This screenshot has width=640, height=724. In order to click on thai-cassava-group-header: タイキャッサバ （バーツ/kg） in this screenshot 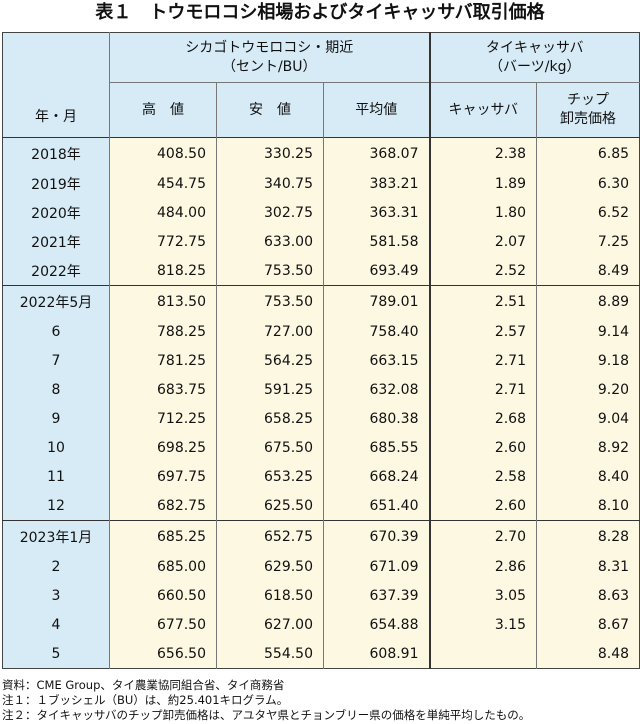, I will do `click(534, 57)`.